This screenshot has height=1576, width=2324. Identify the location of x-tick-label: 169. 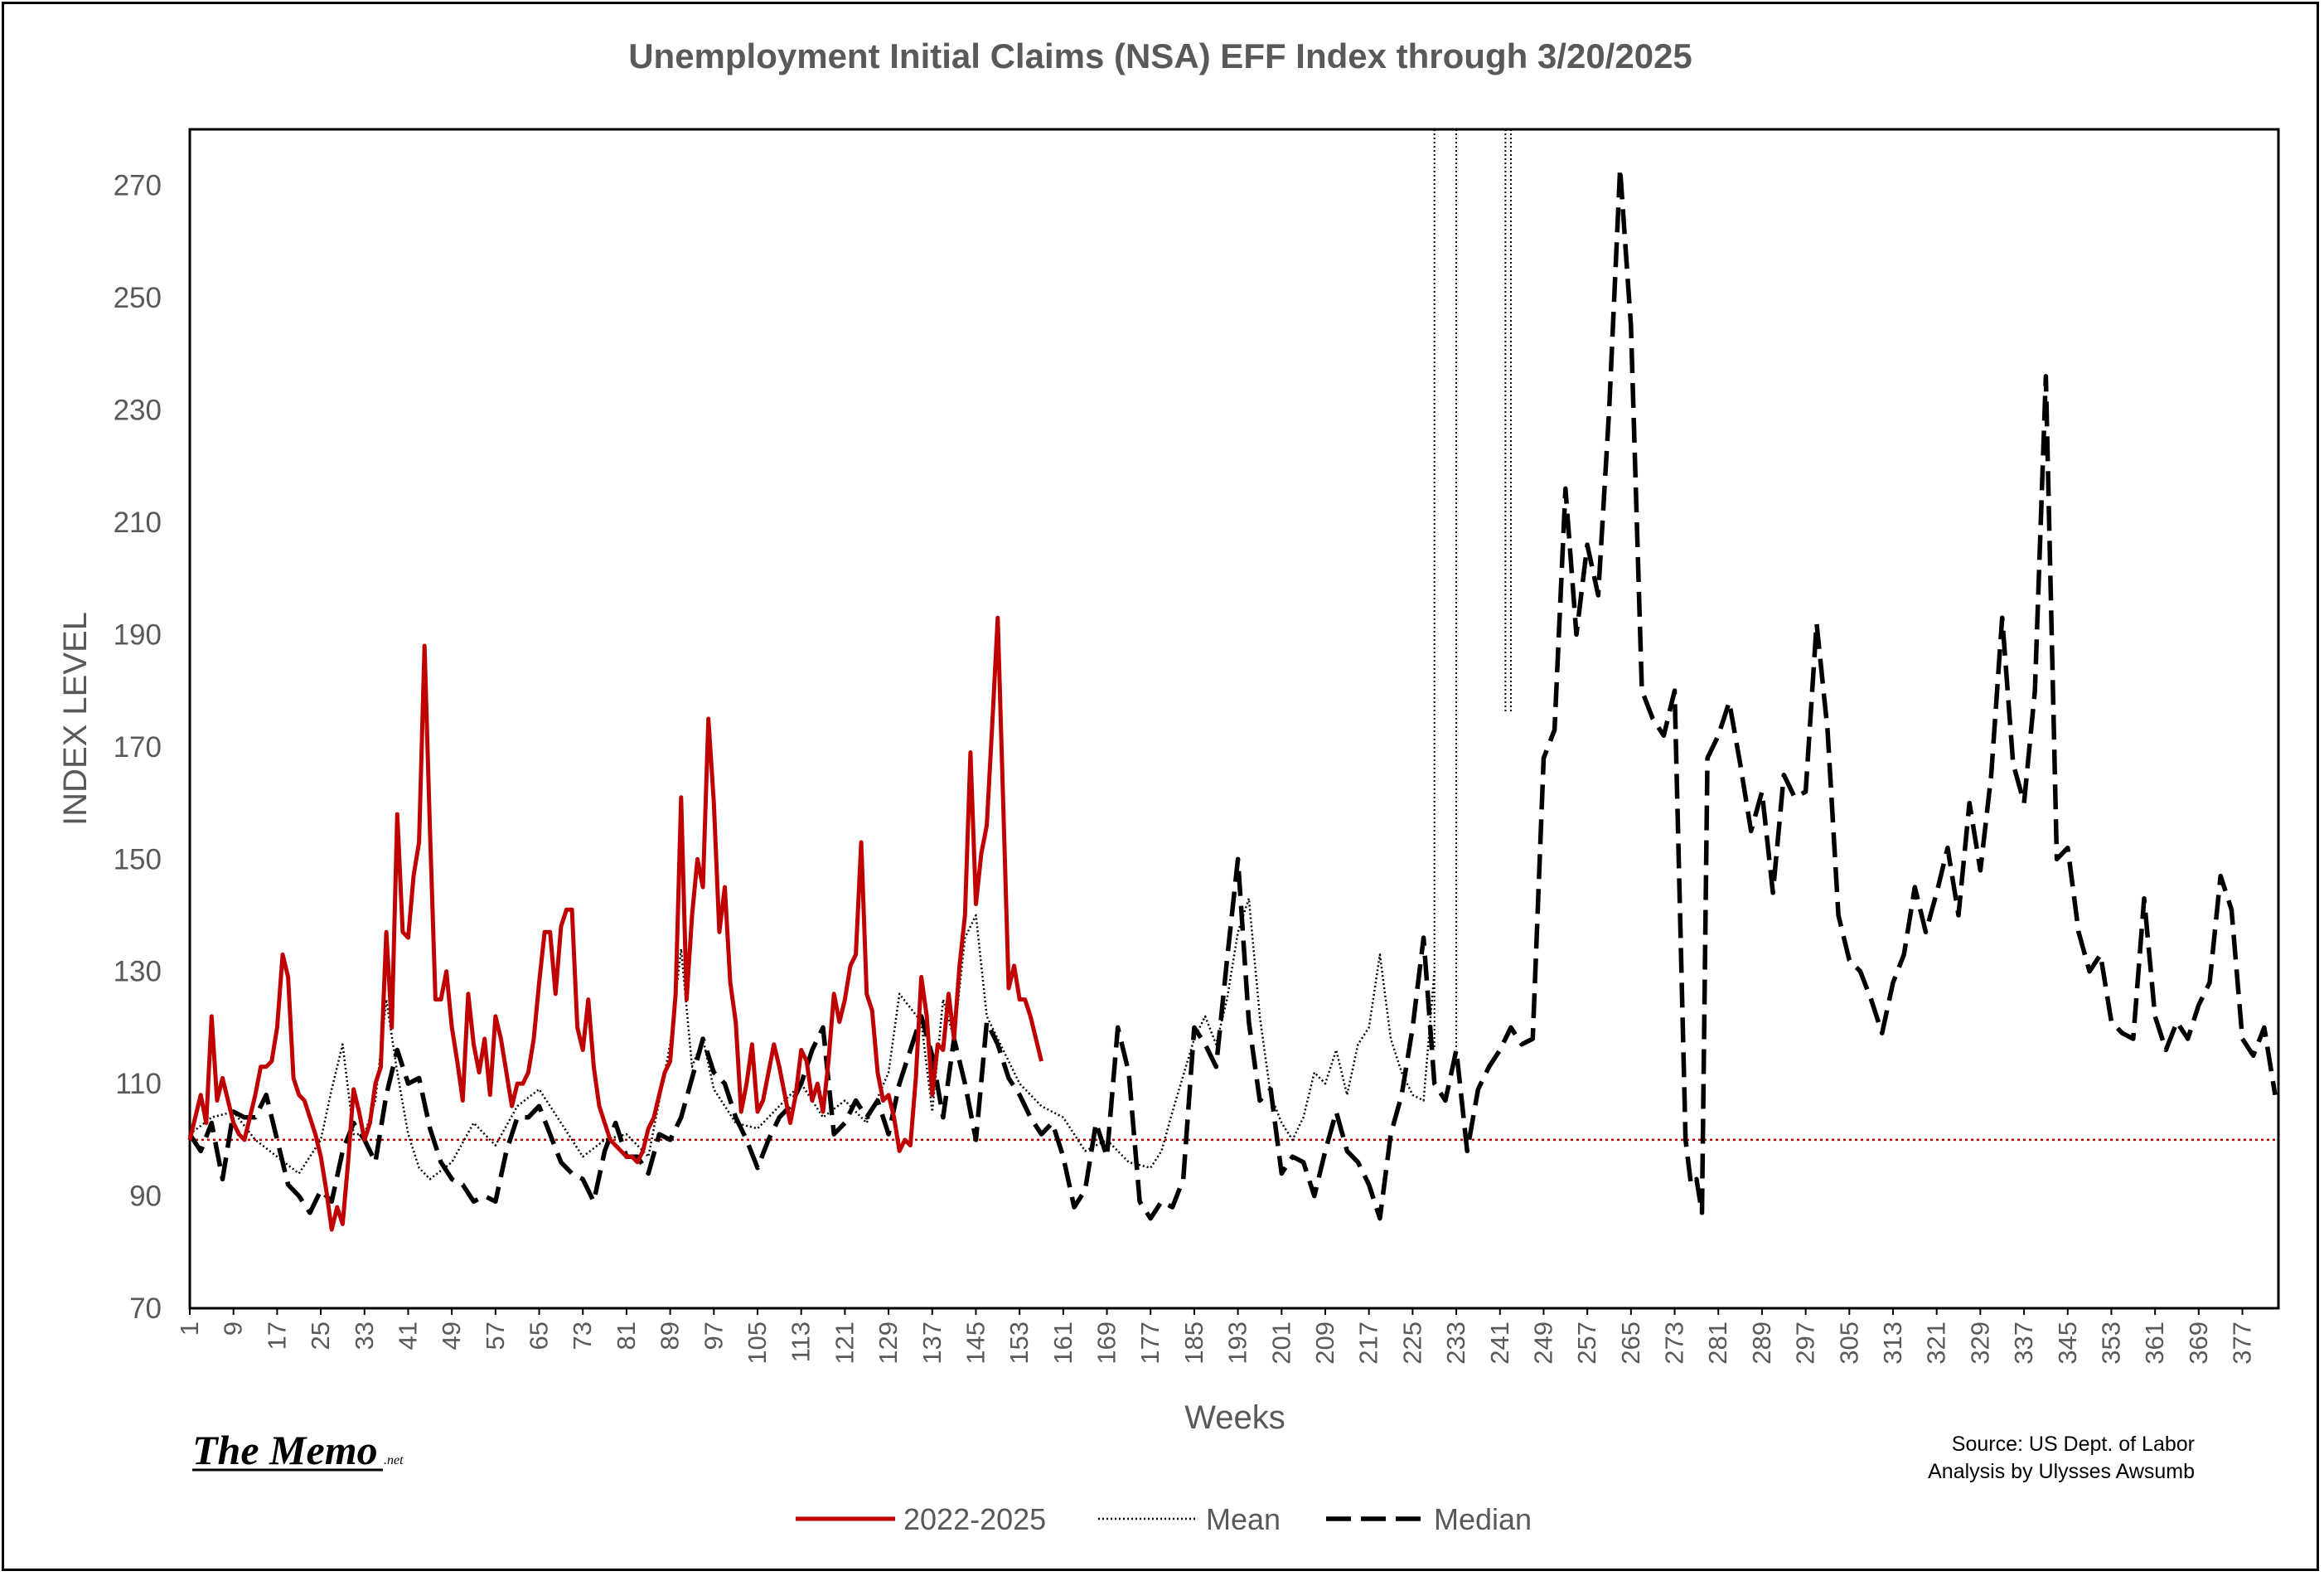
(1106, 1343).